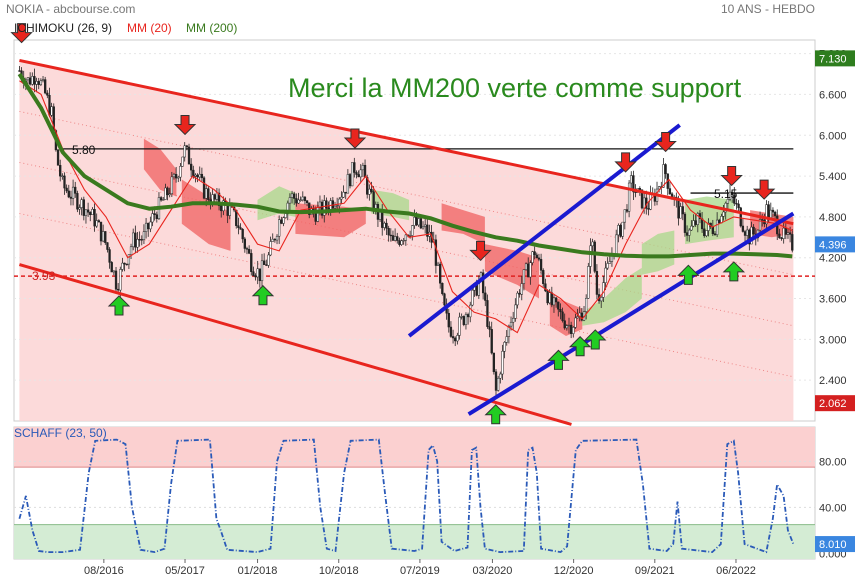 Image resolution: width=860 pixels, height=585 pixels. What do you see at coordinates (493, 571) in the screenshot?
I see `time-tick-label: 03/2020` at bounding box center [493, 571].